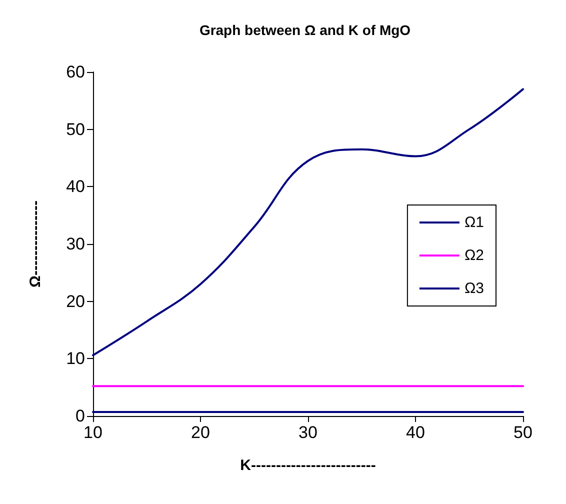  Describe the element at coordinates (93, 432) in the screenshot. I see `x-tick-label: 10` at that location.